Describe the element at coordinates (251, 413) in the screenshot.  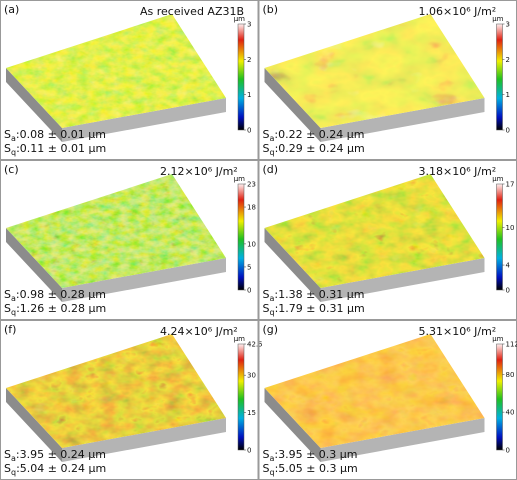
I see `colorbar-tick-label: 15` at that location.